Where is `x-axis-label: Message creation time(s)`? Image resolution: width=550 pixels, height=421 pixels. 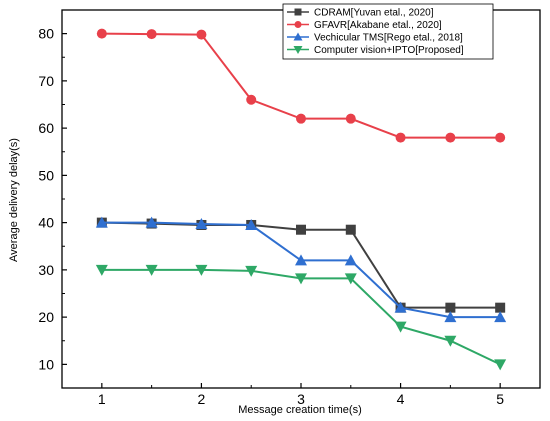 x-axis-label: Message creation time(s) is located at coordinates (300, 410).